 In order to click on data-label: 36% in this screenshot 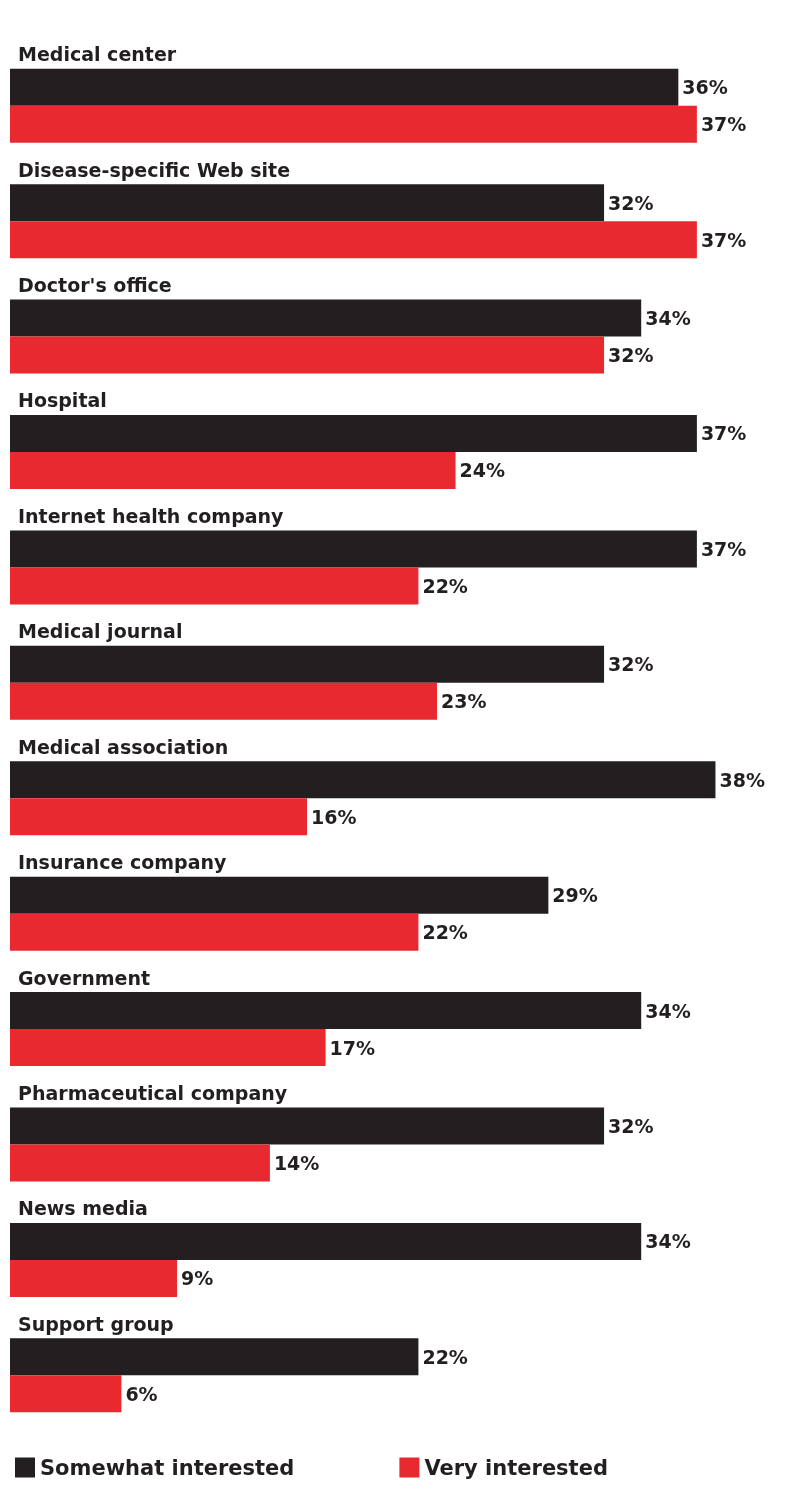, I will do `click(705, 87)`.